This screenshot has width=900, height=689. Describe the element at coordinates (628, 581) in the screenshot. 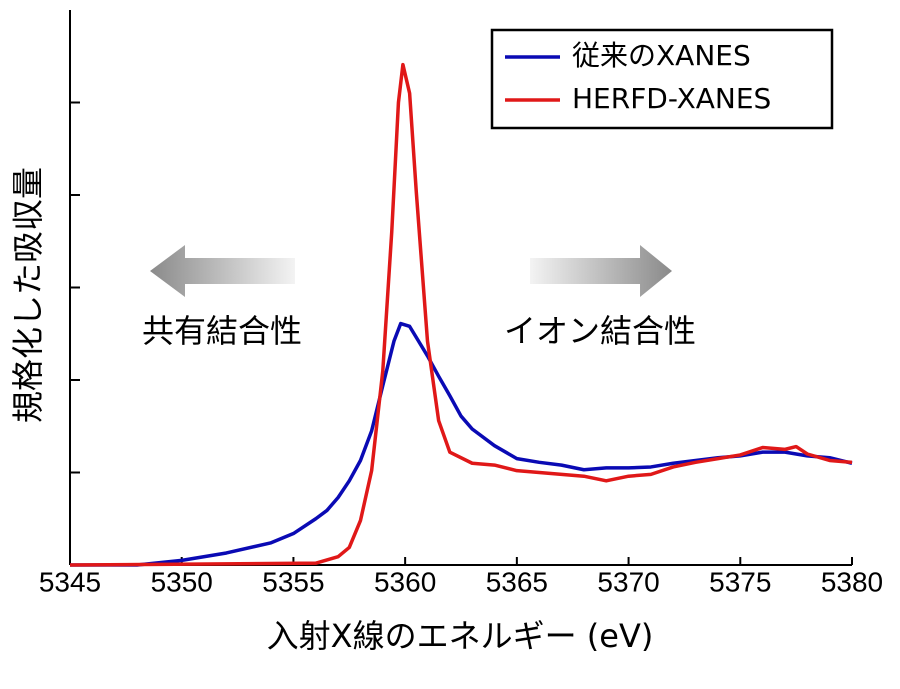

I see `x-tick-label: 5370` at that location.